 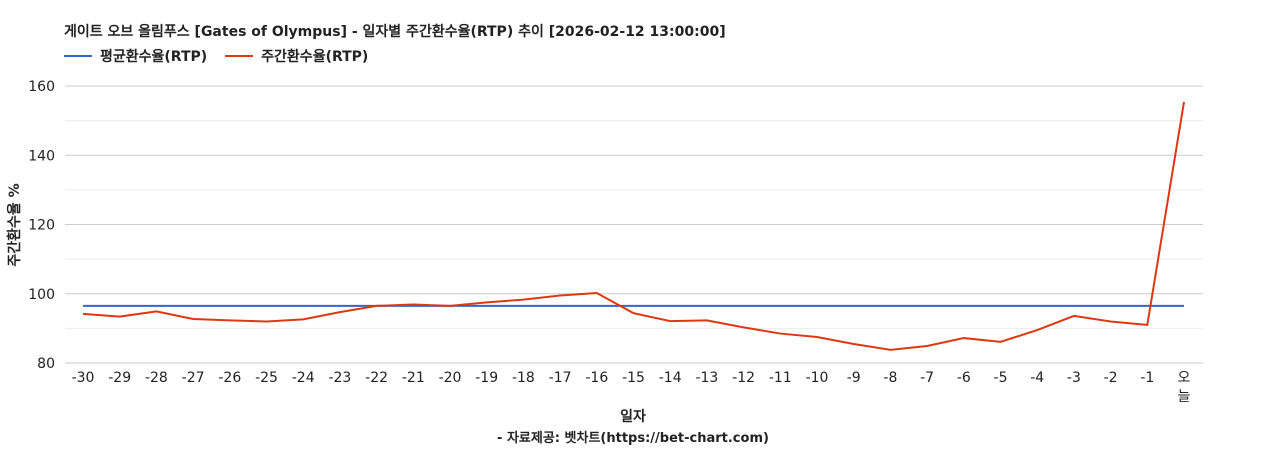 What do you see at coordinates (1184, 378) in the screenshot?
I see `x-tick-label: 오` at bounding box center [1184, 378].